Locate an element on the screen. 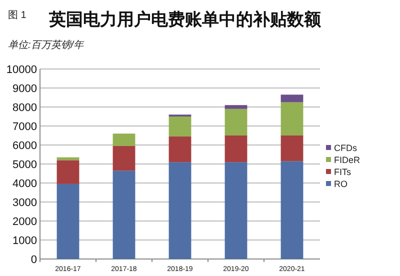 The width and height of the screenshot is (400, 276). y-tick-label: 8000 is located at coordinates (24, 108).